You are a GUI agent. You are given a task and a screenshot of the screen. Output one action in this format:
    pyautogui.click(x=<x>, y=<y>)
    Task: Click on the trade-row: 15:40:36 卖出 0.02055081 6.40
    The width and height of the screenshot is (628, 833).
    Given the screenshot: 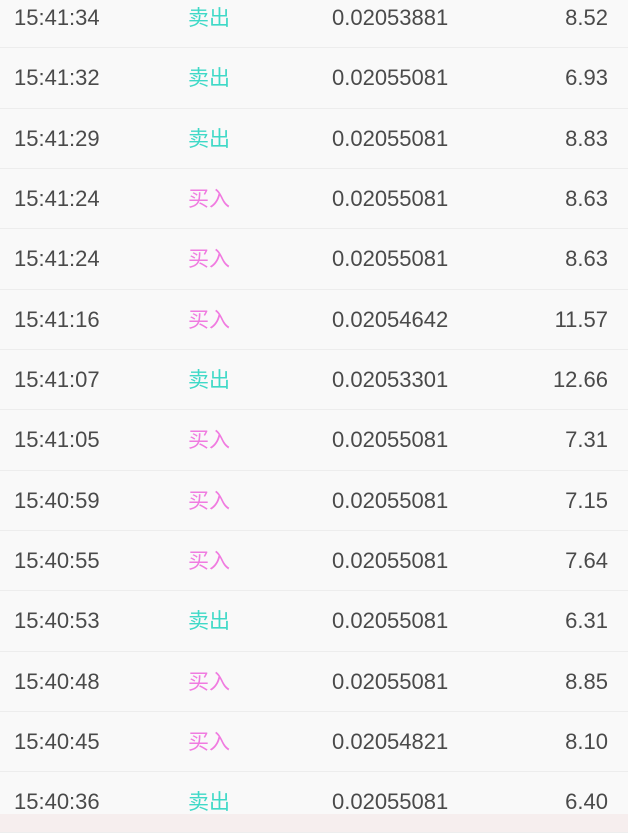 What is the action you would take?
    pyautogui.click(x=314, y=802)
    